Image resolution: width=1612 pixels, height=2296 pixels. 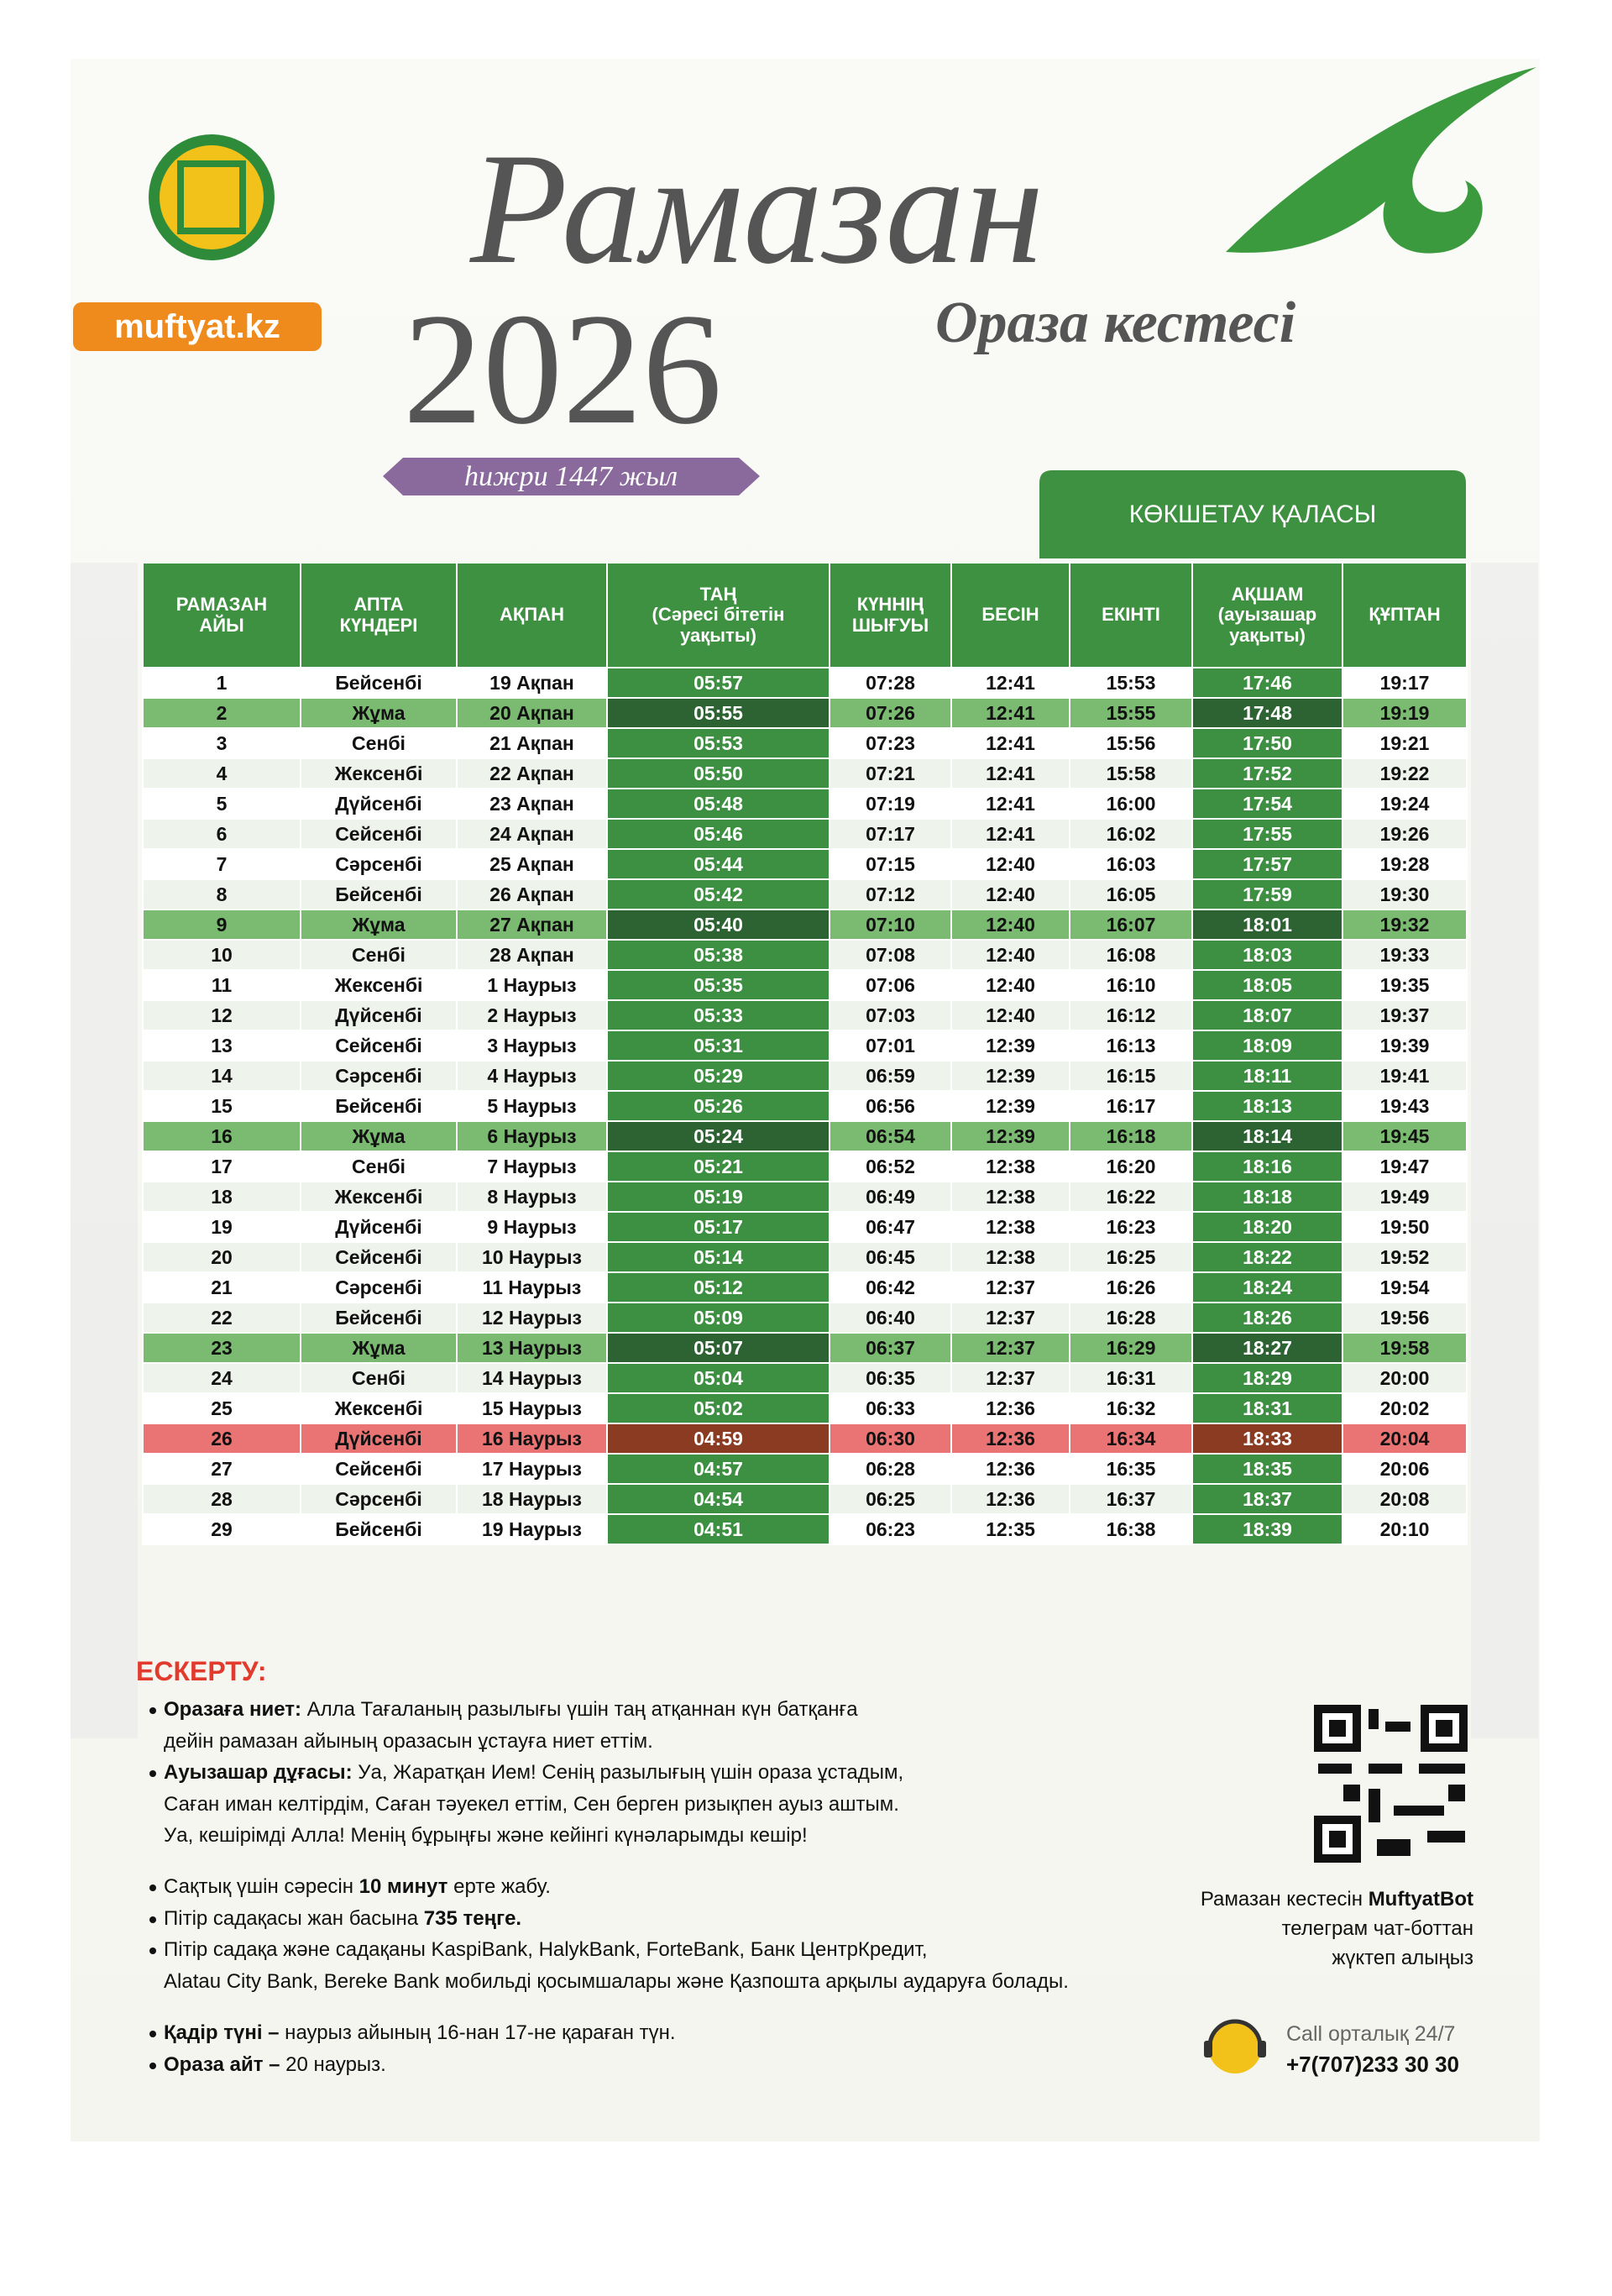 What do you see at coordinates (221, 1348) in the screenshot?
I see `table-cell: 23` at bounding box center [221, 1348].